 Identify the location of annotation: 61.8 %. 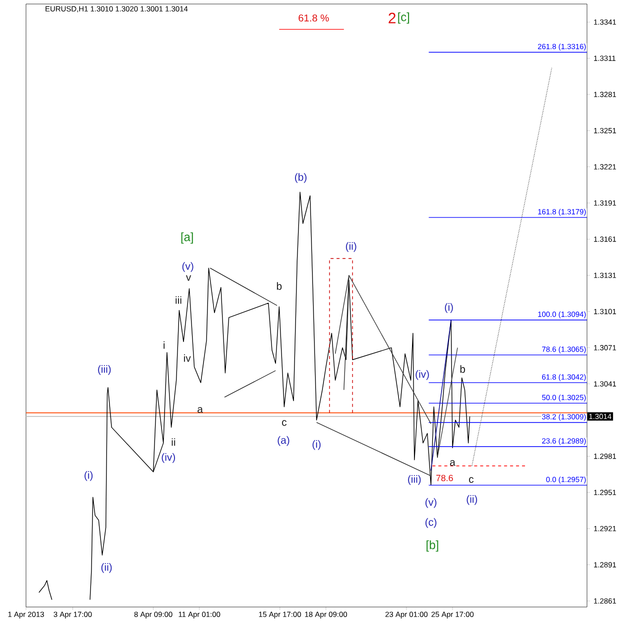
(313, 18).